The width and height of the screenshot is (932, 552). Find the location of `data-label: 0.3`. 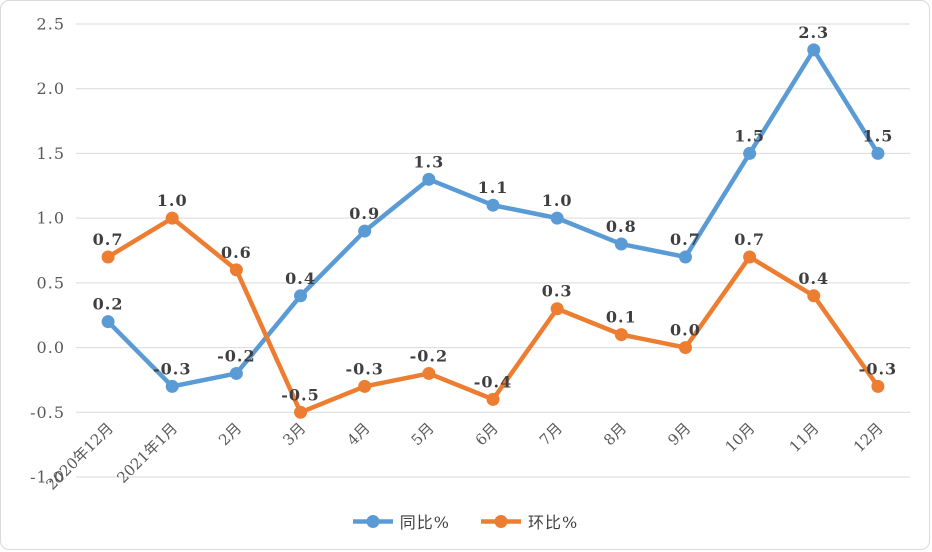

data-label: 0.3 is located at coordinates (557, 291).